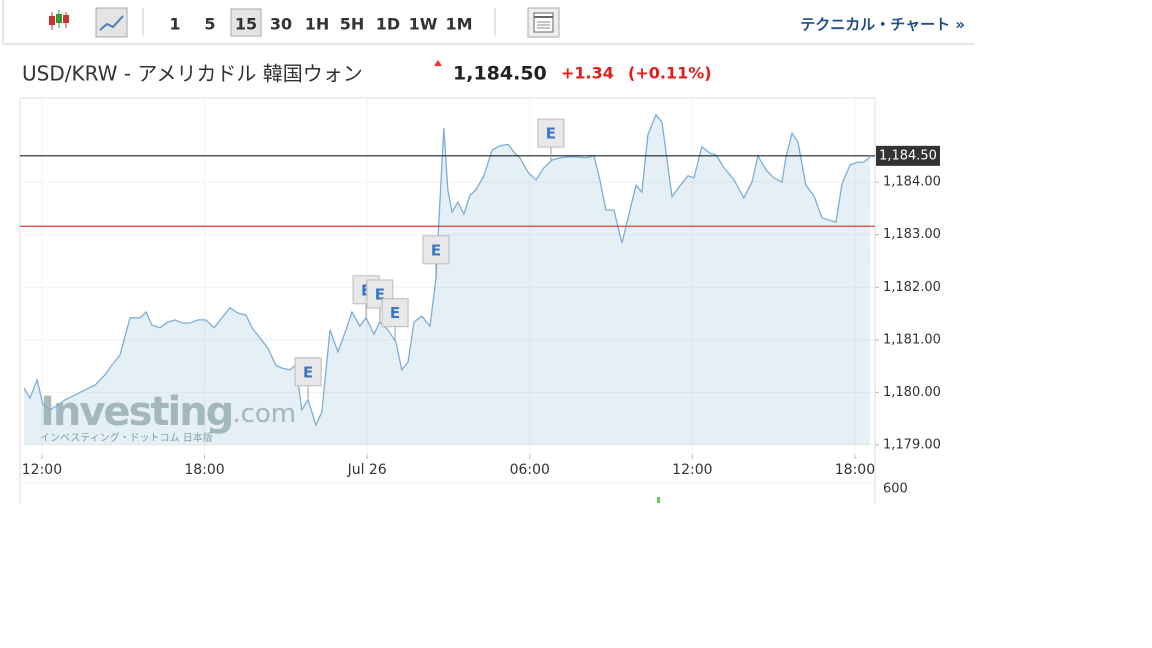  Describe the element at coordinates (192, 74) in the screenshot. I see `pair-title: USD/KRW - アメリカドル 韓国ウォン` at that location.